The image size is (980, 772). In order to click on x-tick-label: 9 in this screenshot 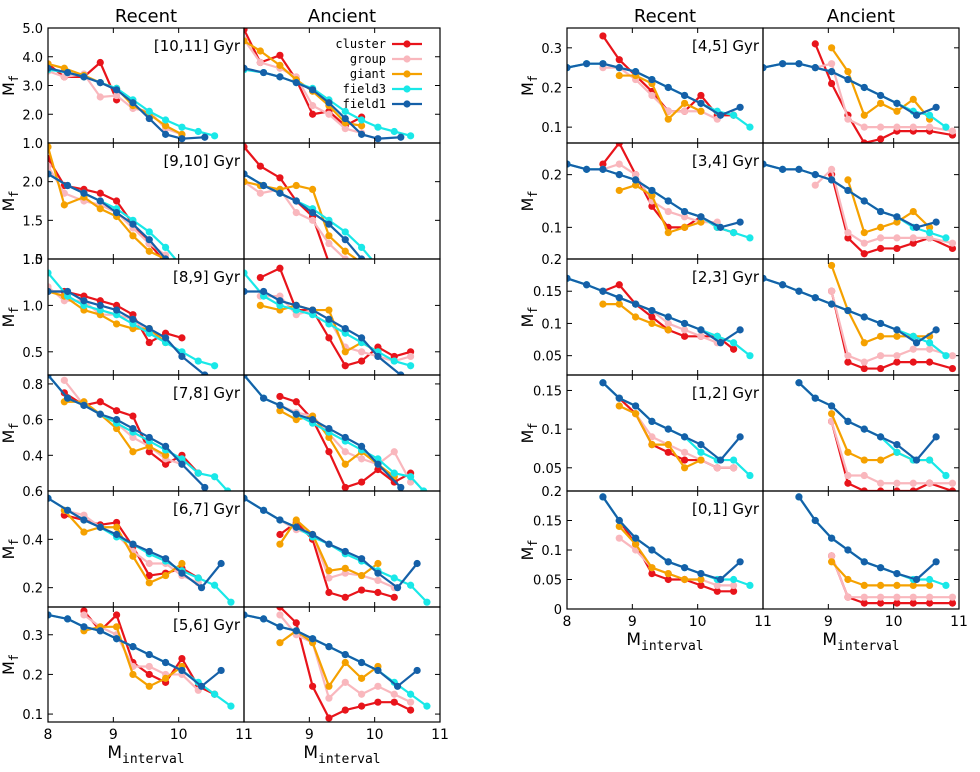, I will do `click(309, 735)`.